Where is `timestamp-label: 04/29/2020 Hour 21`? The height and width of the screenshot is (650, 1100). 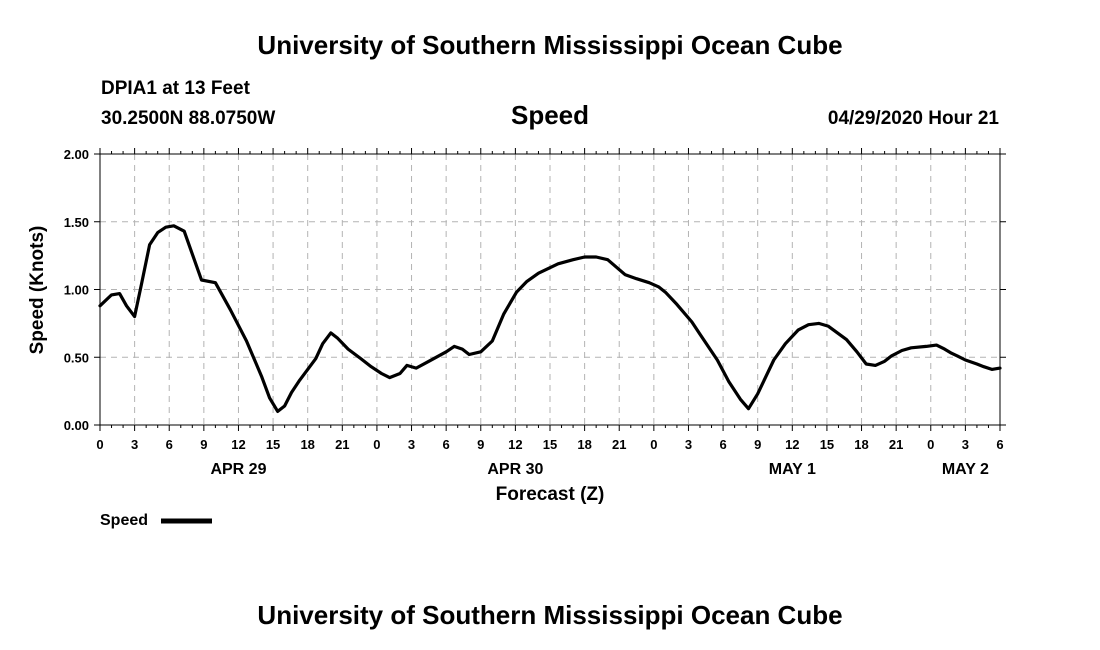
timestamp-label: 04/29/2020 Hour 21 is located at coordinates (914, 118).